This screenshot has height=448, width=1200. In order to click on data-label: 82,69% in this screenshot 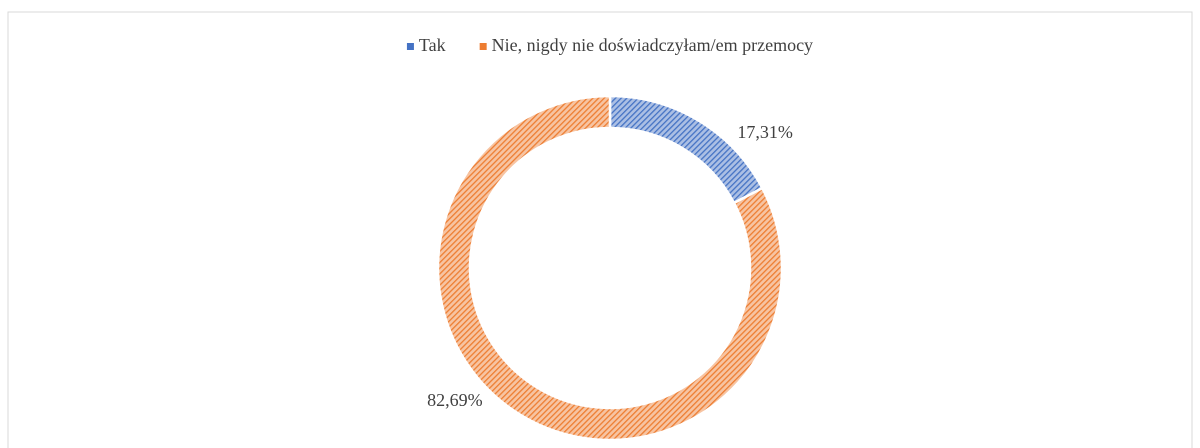, I will do `click(455, 400)`.